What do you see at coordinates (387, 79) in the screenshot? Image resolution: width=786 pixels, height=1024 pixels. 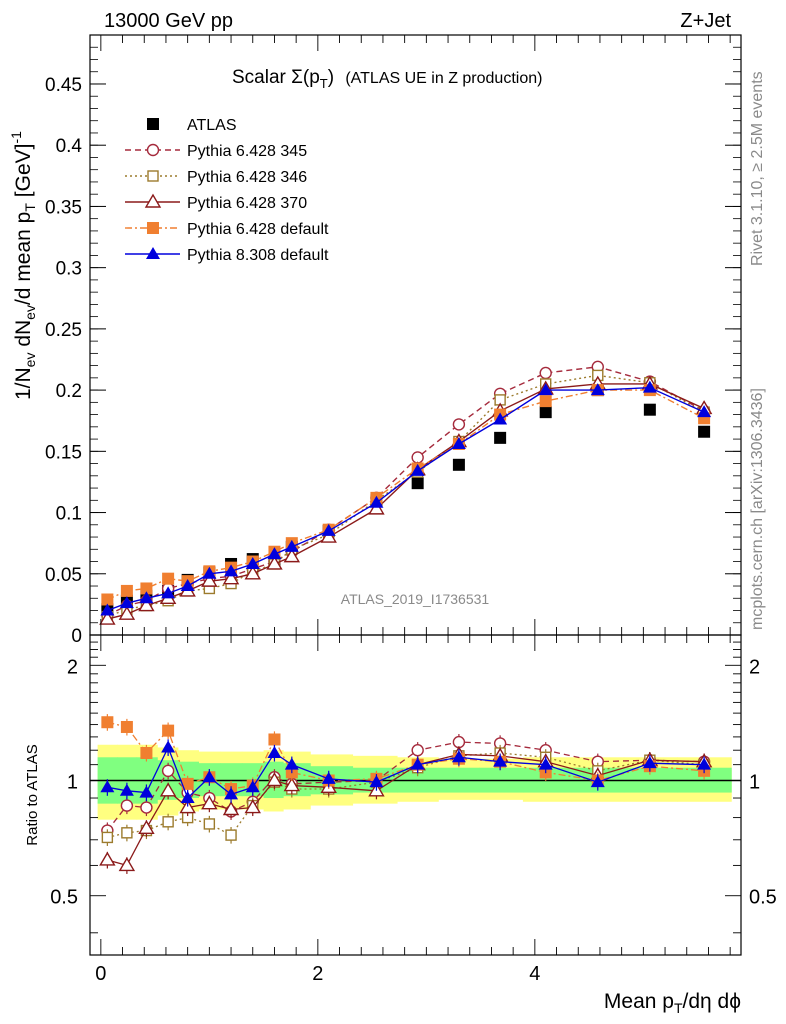 I see `plot-title: Scalar Σ(pT) (ATLAS UE in Z production)` at bounding box center [387, 79].